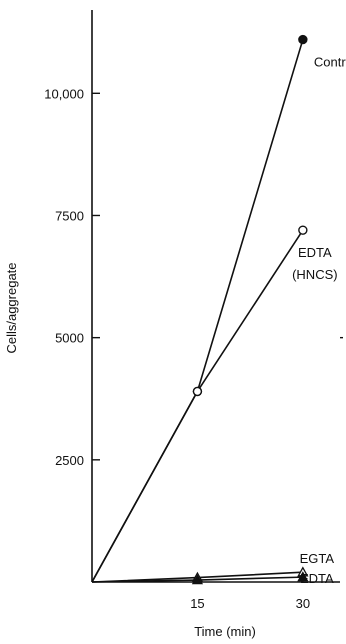 The height and width of the screenshot is (644, 346). What do you see at coordinates (317, 578) in the screenshot?
I see `series-label-edta: EDTA` at bounding box center [317, 578].